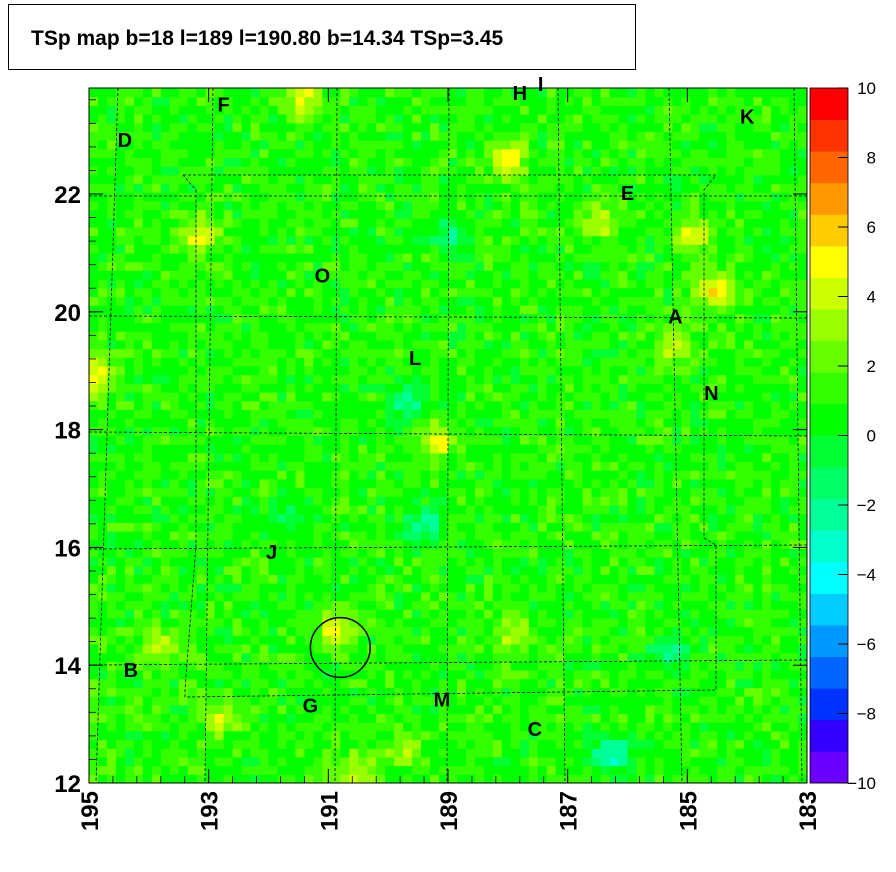  Describe the element at coordinates (871, 227) in the screenshot. I see `colorbar-tick-label: 6` at that location.